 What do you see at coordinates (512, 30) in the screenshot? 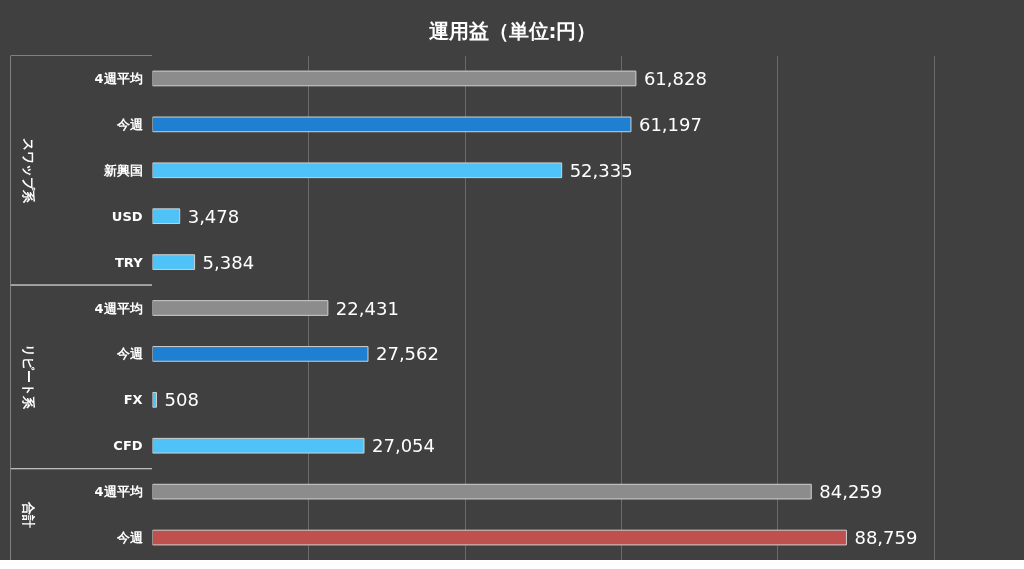
I see `chart-title: 運用益（単位:円）` at bounding box center [512, 30].